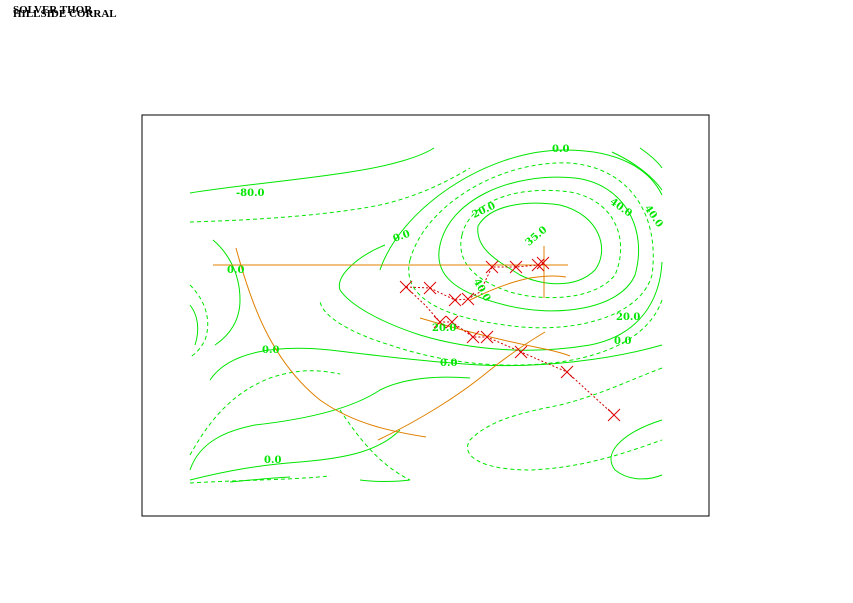  What do you see at coordinates (53, 10) in the screenshot?
I see `title-line-1: SOLVER THOR` at bounding box center [53, 10].